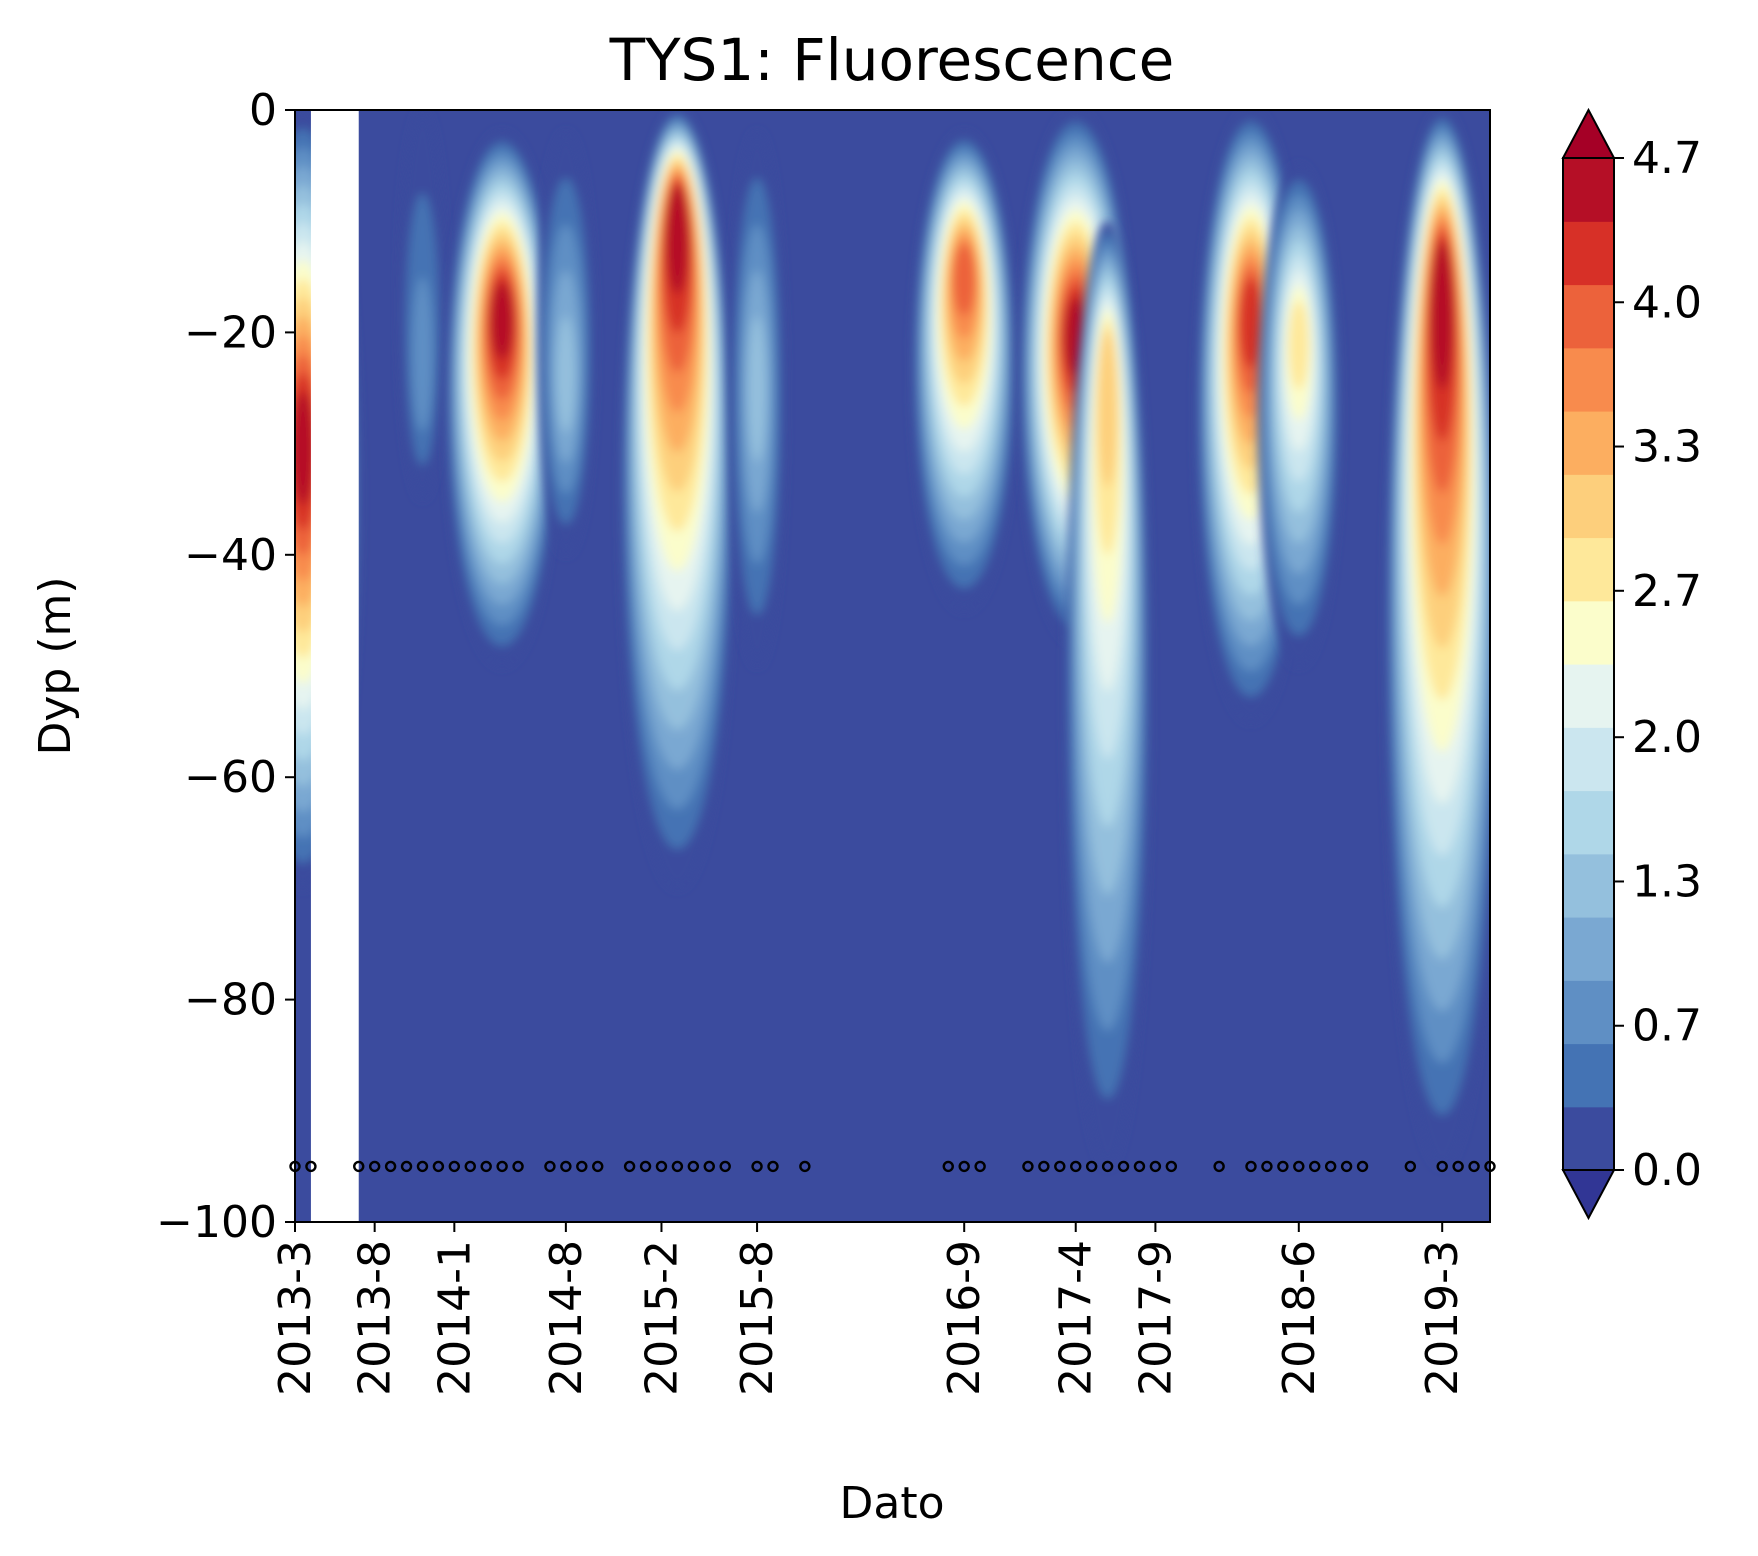  What do you see at coordinates (295, 1318) in the screenshot?
I see `x-tick-label: 2013-3` at bounding box center [295, 1318].